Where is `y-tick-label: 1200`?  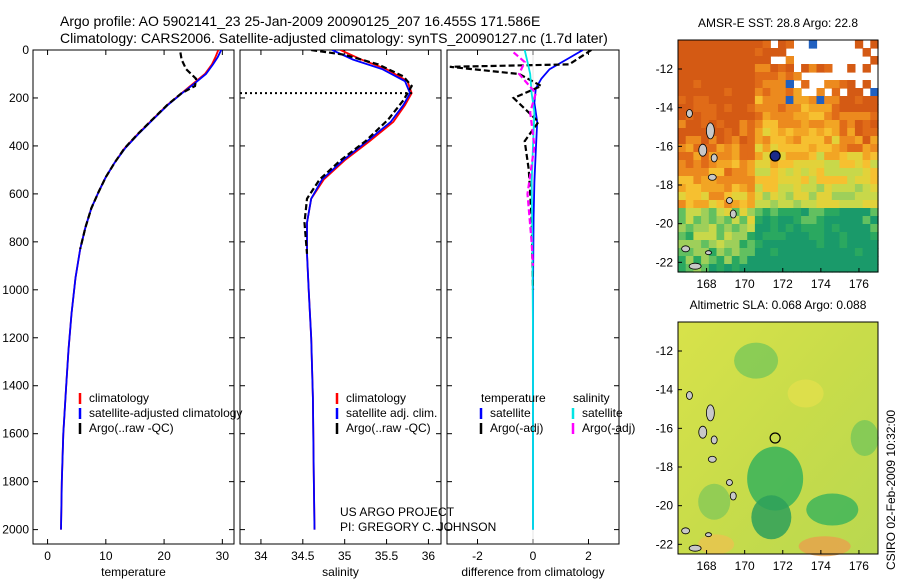 y-tick-label: 1200 is located at coordinates (15, 338).